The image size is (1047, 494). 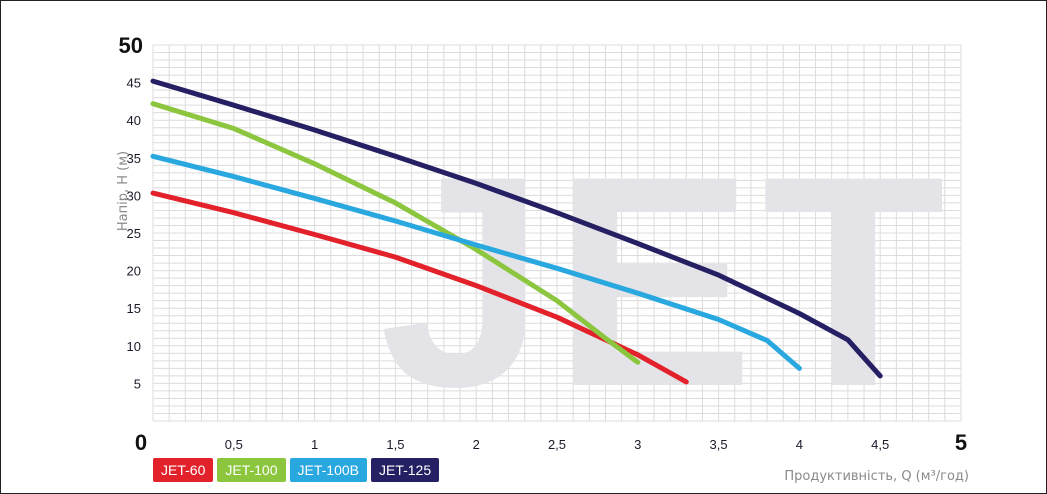 I want to click on x-tick-label: 0,5, so click(x=234, y=444).